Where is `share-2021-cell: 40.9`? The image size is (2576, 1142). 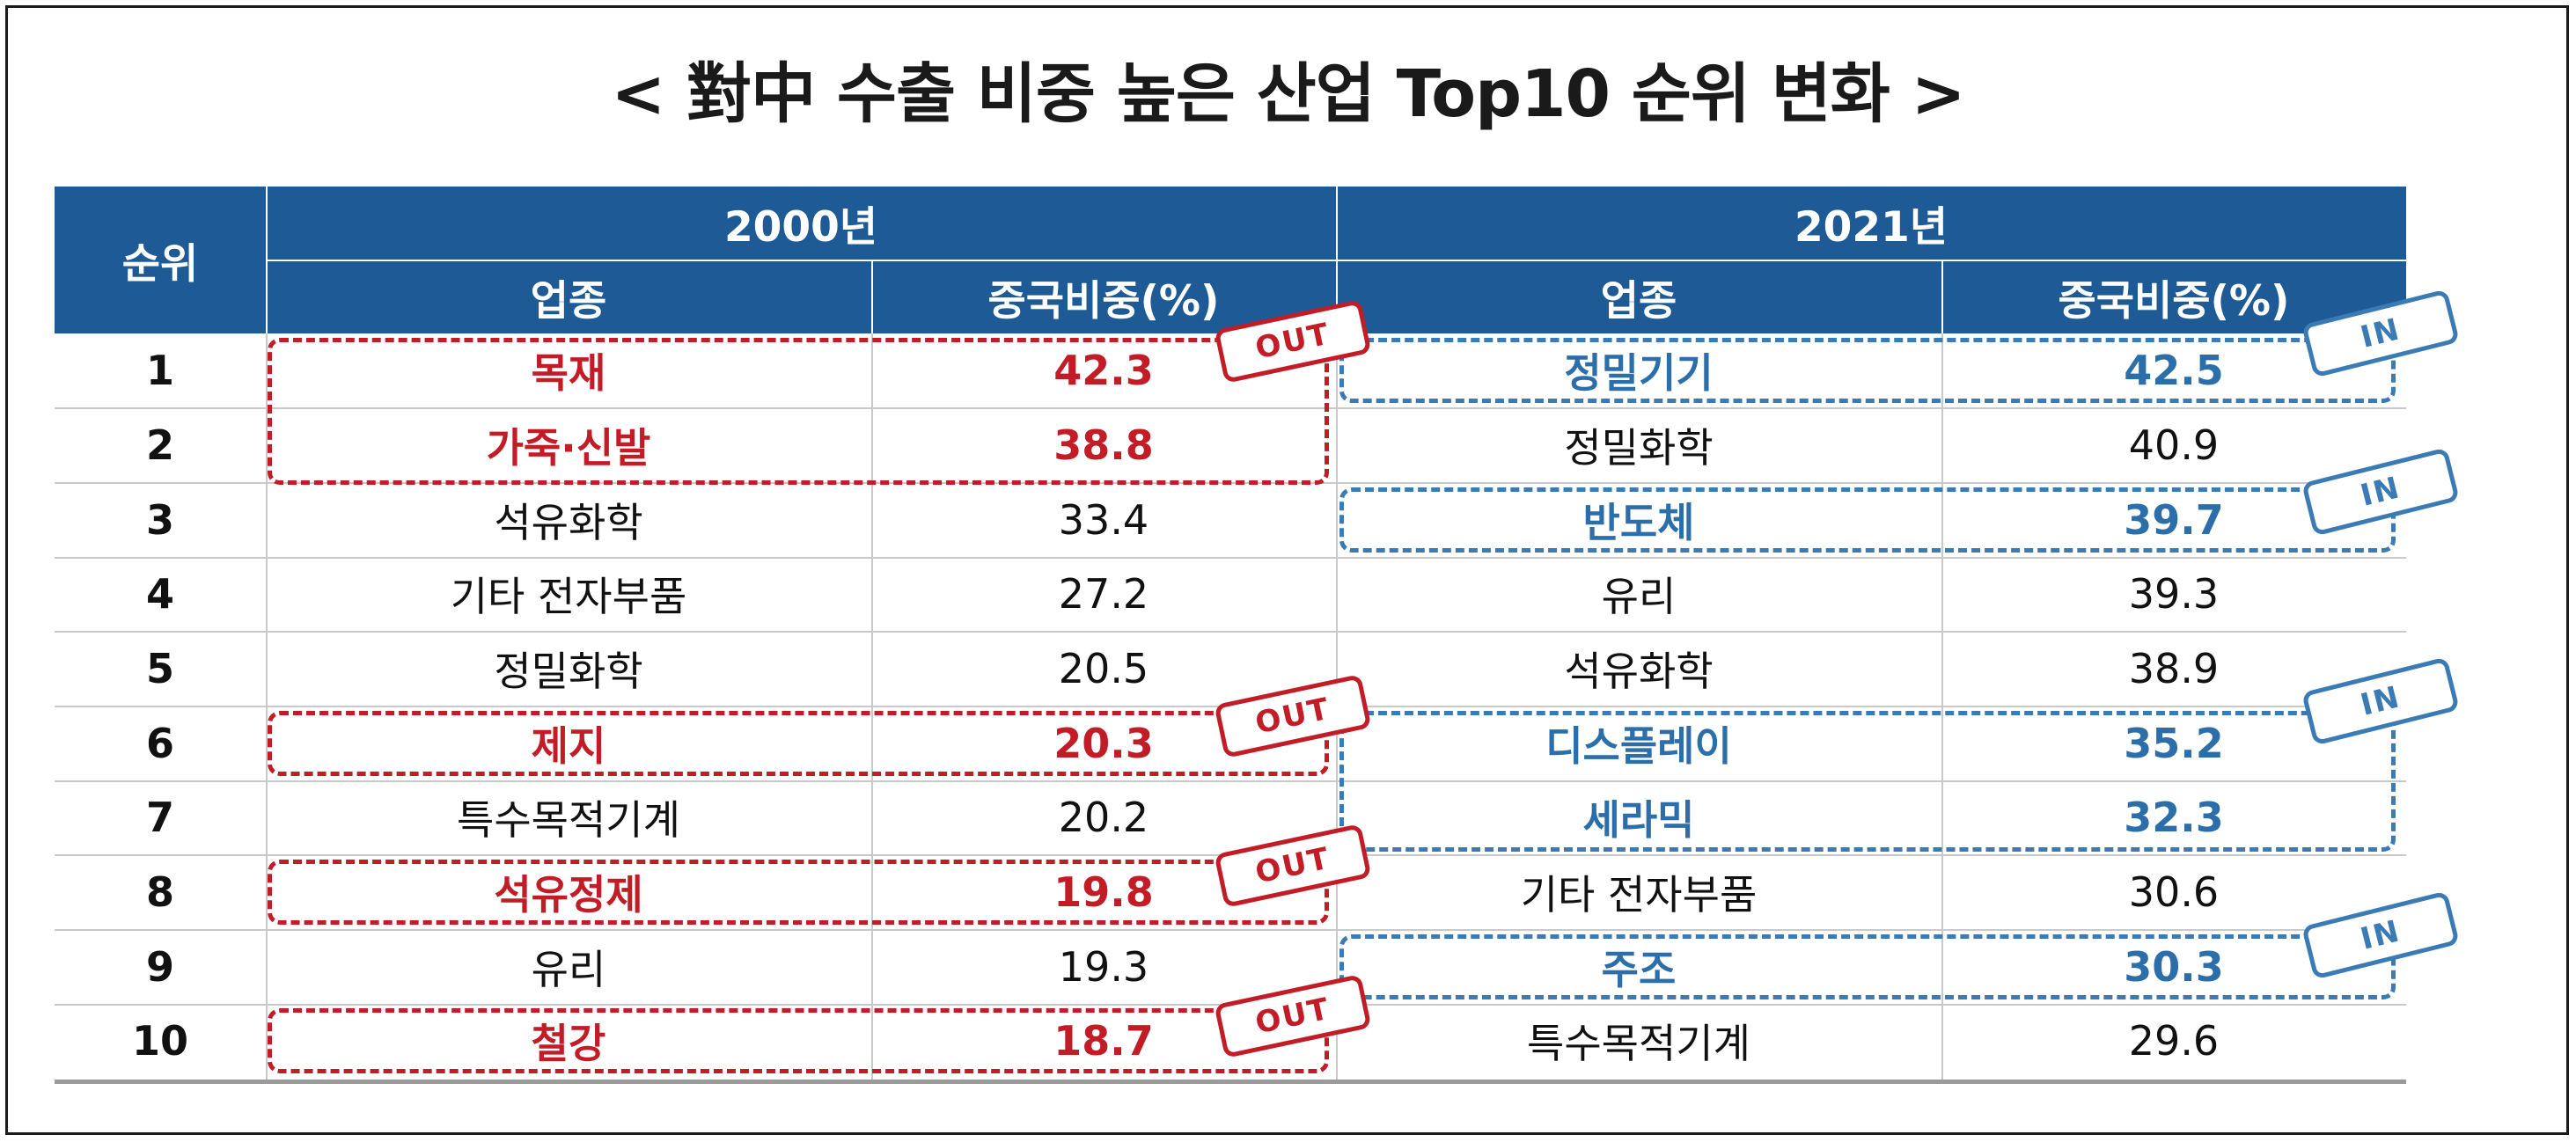
share-2021-cell: 40.9 is located at coordinates (2174, 445).